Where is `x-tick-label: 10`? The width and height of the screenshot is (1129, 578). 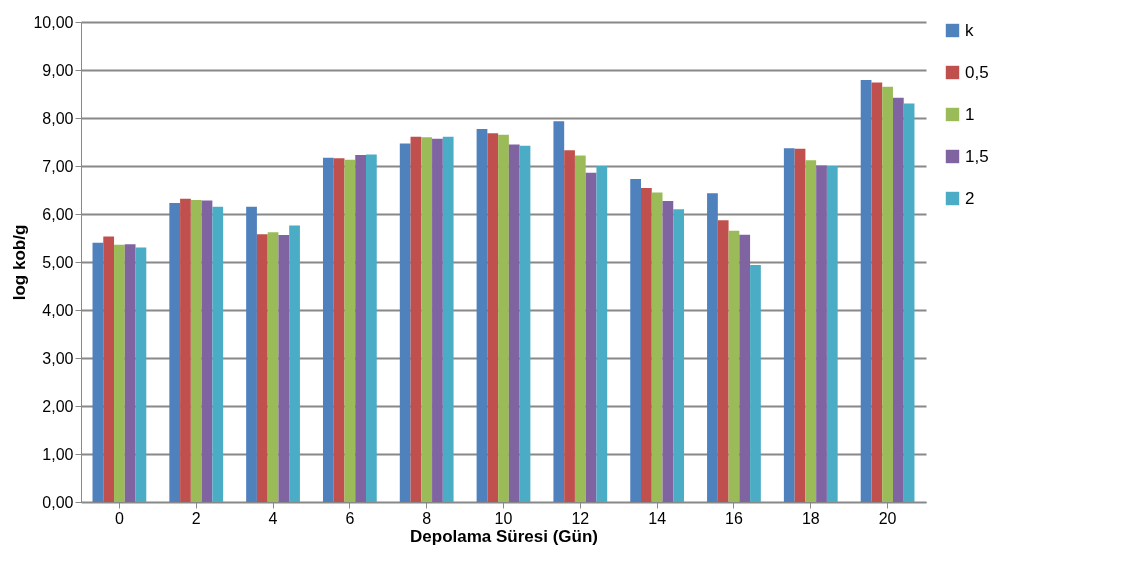
x-tick-label: 10 is located at coordinates (503, 518).